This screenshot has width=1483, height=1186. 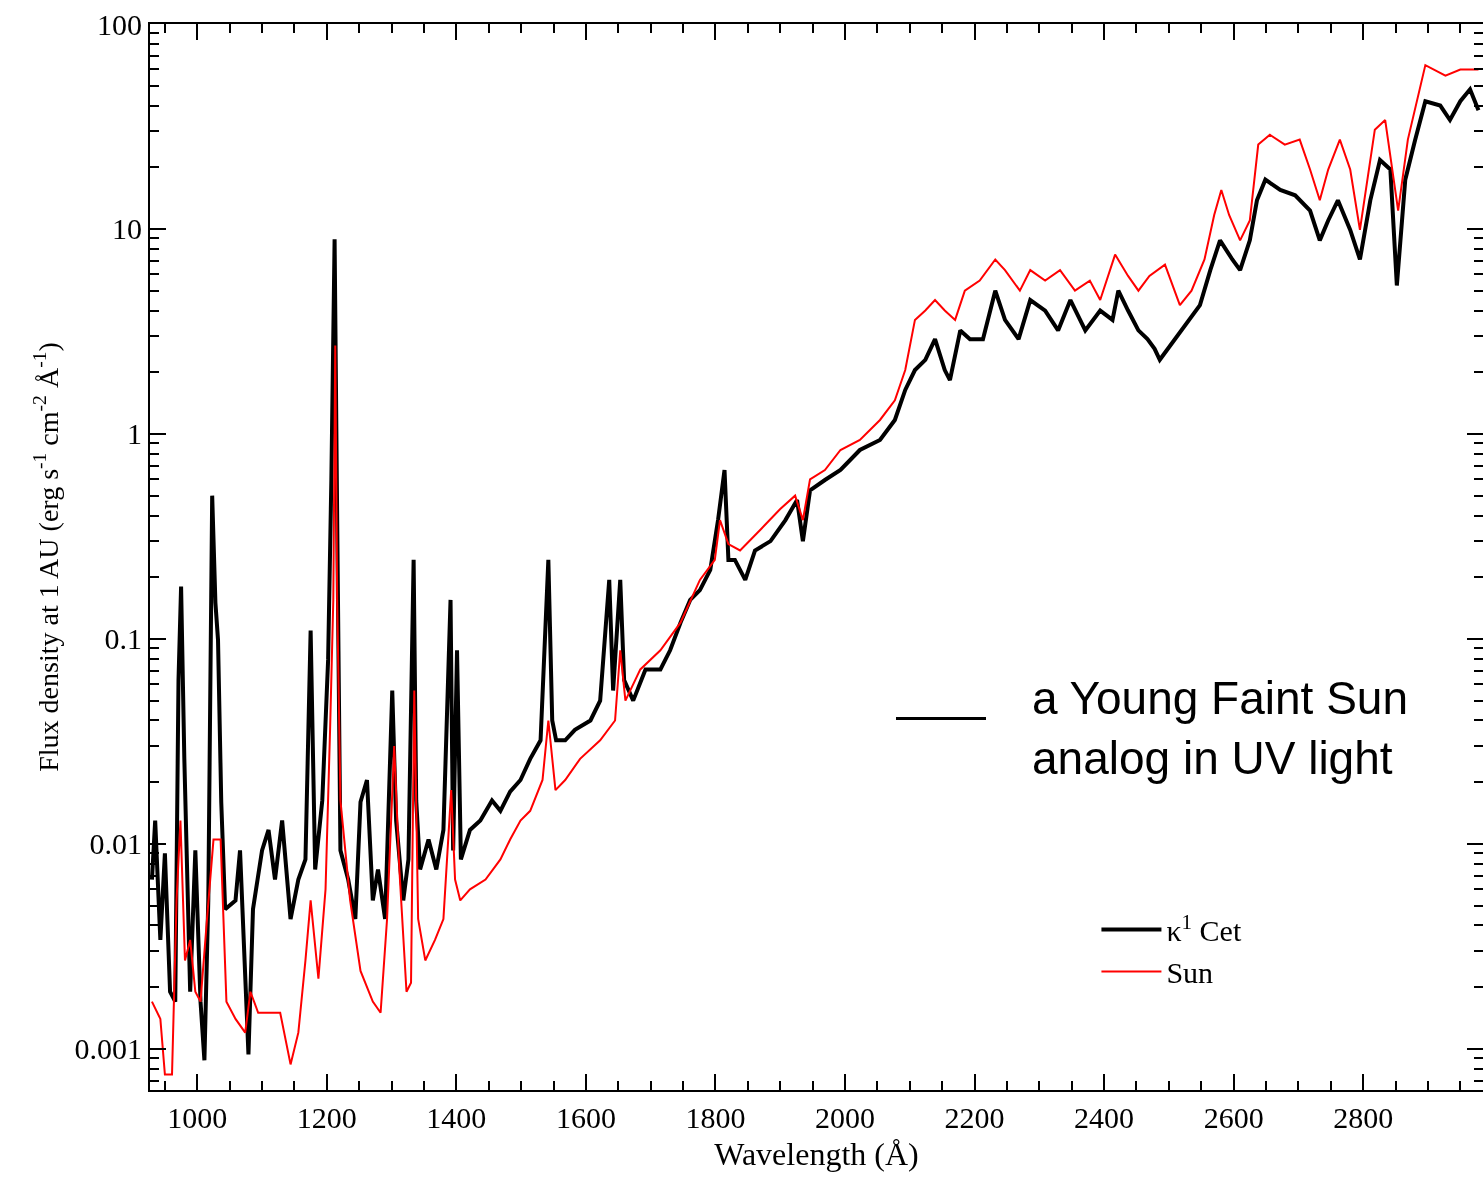 What do you see at coordinates (326, 1117) in the screenshot?
I see `x-tick-label: 1200` at bounding box center [326, 1117].